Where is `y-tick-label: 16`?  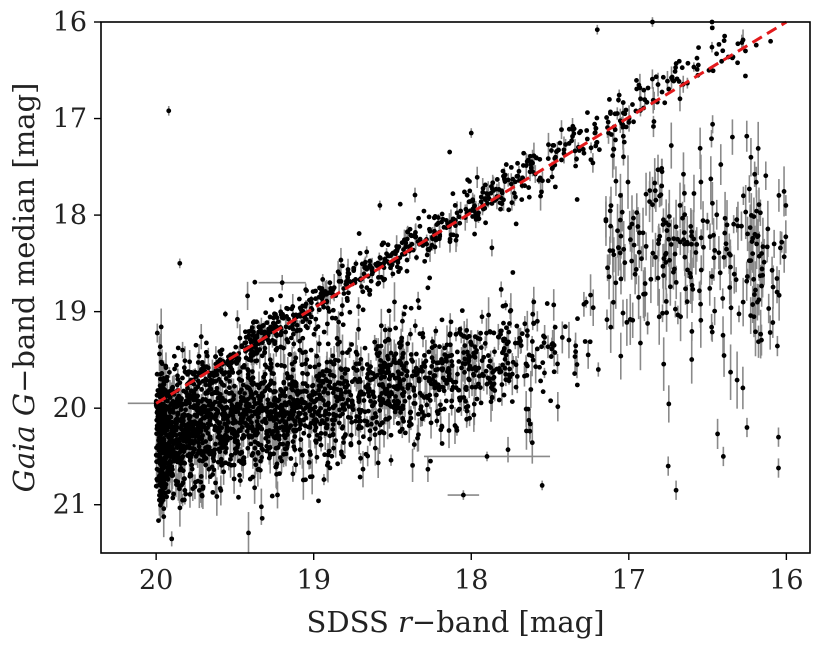
y-tick-label: 16 is located at coordinates (70, 22).